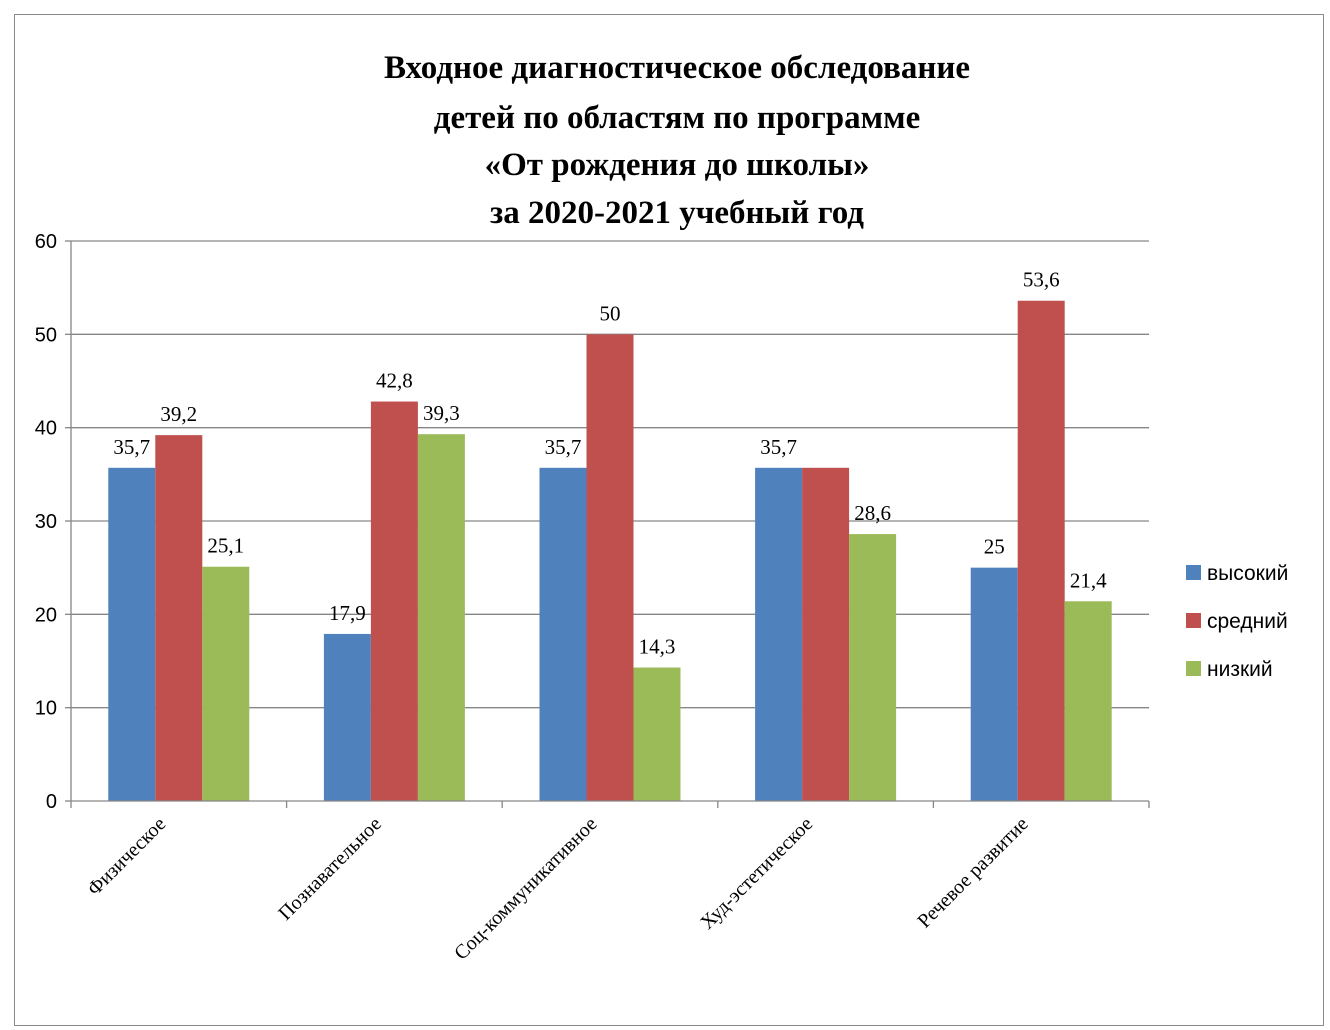 This screenshot has width=1330, height=1030. Describe the element at coordinates (677, 165) in the screenshot. I see `chart-title-line-3: «От рождения до школы»` at that location.